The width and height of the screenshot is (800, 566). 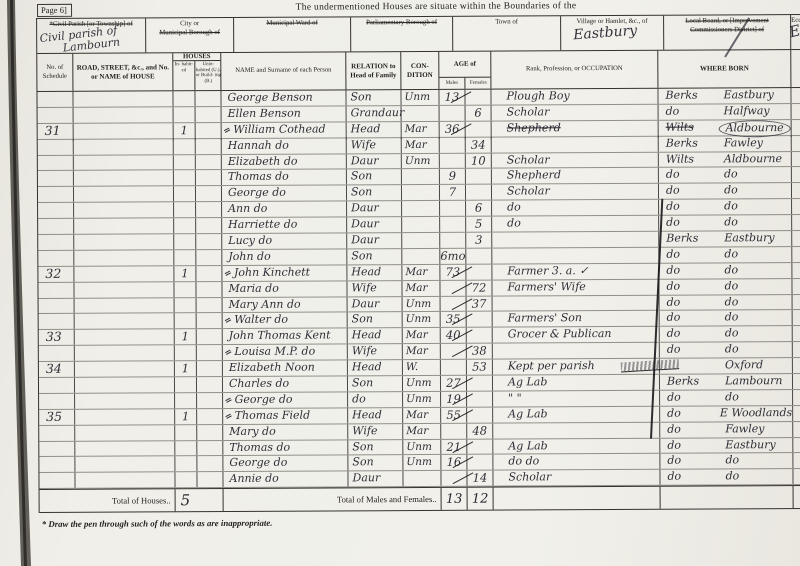 What do you see at coordinates (465, 70) in the screenshot?
I see `header-age-group: AGE of Males Females` at bounding box center [465, 70].